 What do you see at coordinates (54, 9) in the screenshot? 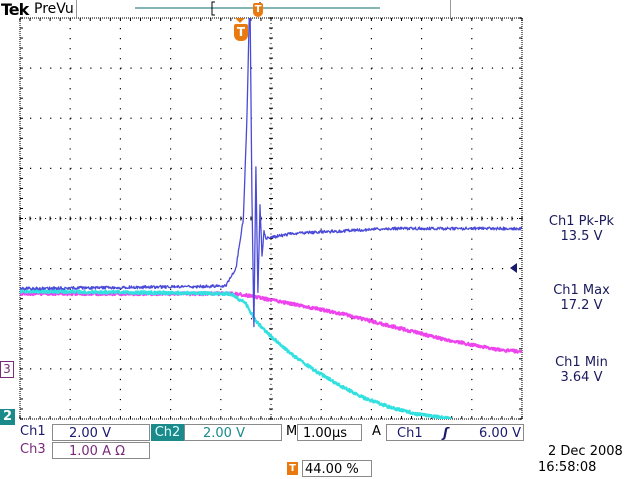
I see `acquisition-status: PreVu` at bounding box center [54, 9].